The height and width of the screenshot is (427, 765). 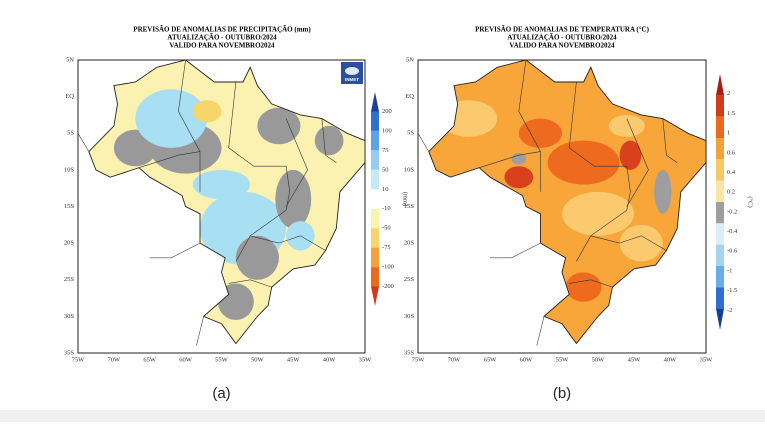 I want to click on colorbar-label: 0.2, so click(x=731, y=192).